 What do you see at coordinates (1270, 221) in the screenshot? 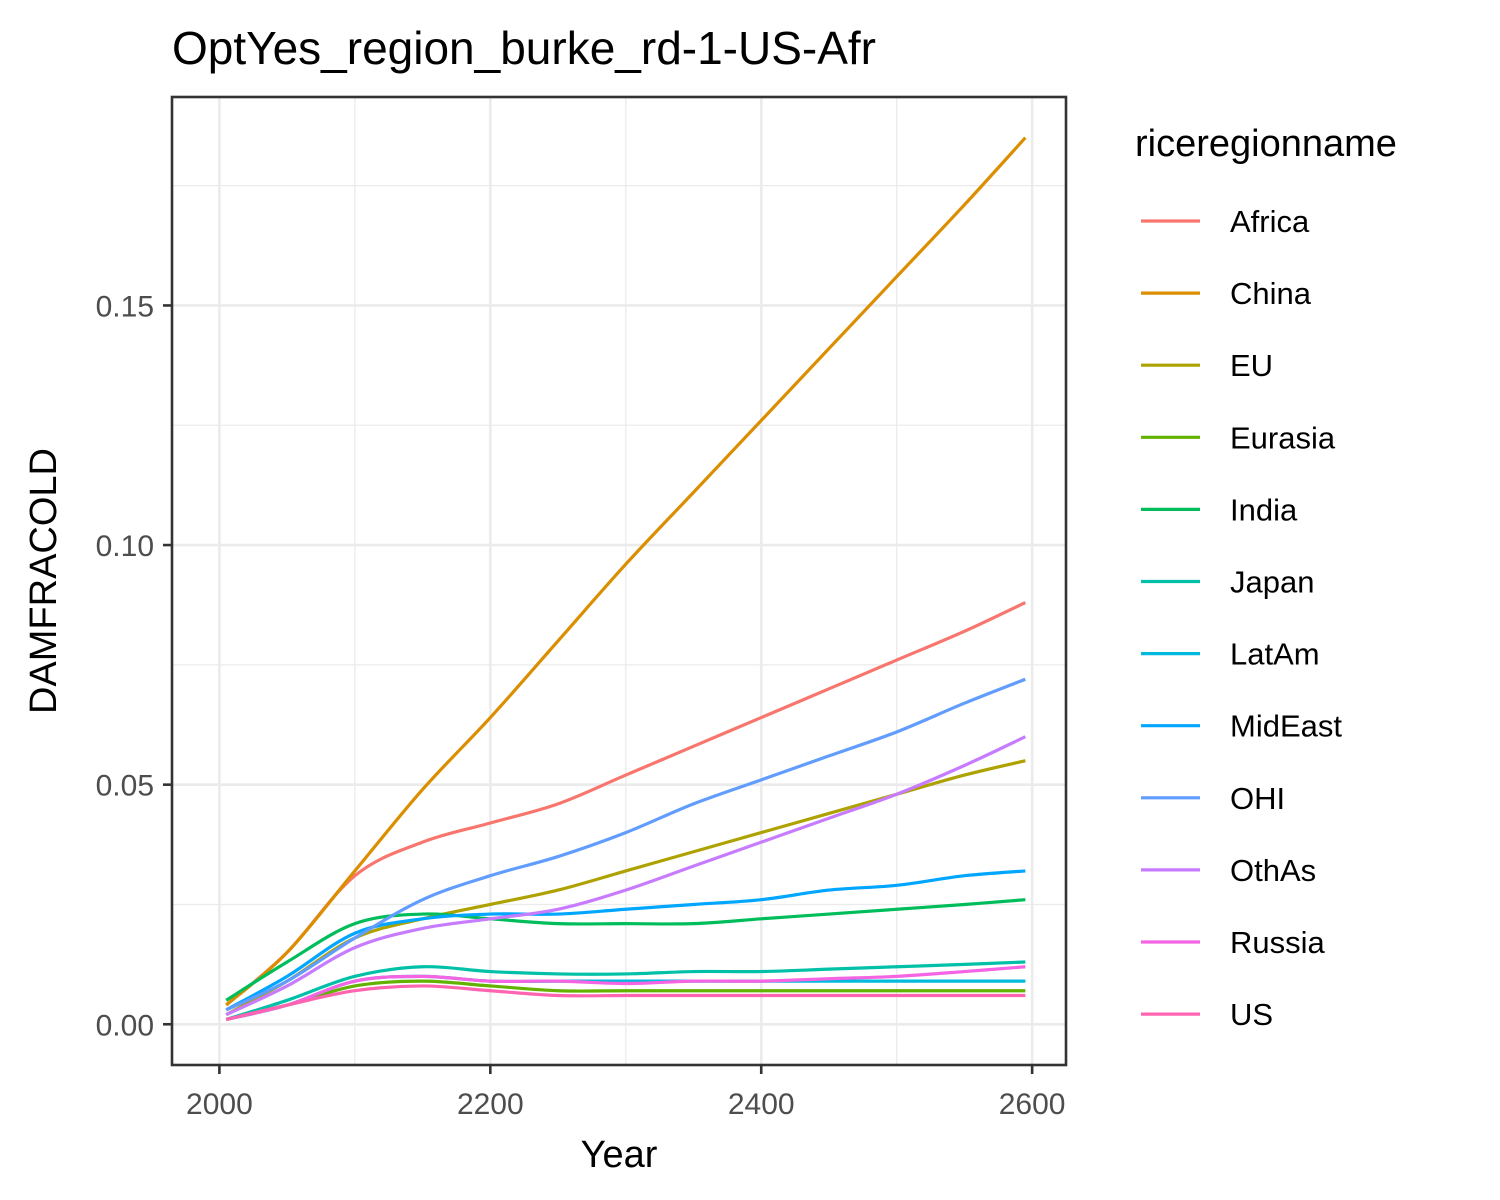
I see `legend-label: Africa` at bounding box center [1270, 221].